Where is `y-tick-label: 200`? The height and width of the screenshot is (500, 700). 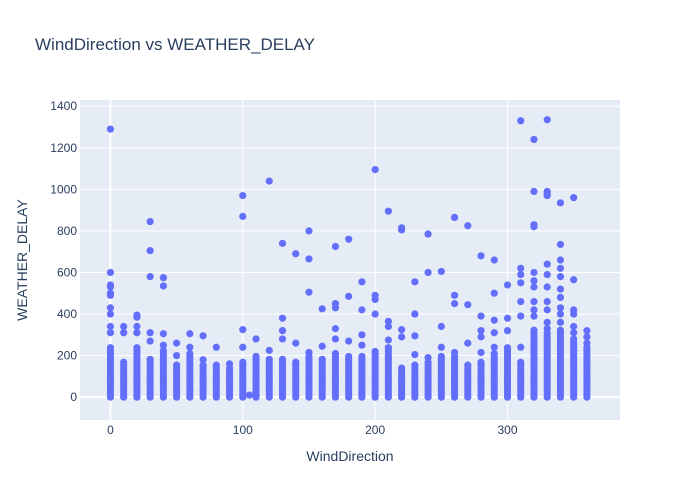
y-tick-label: 200 is located at coordinates (67, 356).